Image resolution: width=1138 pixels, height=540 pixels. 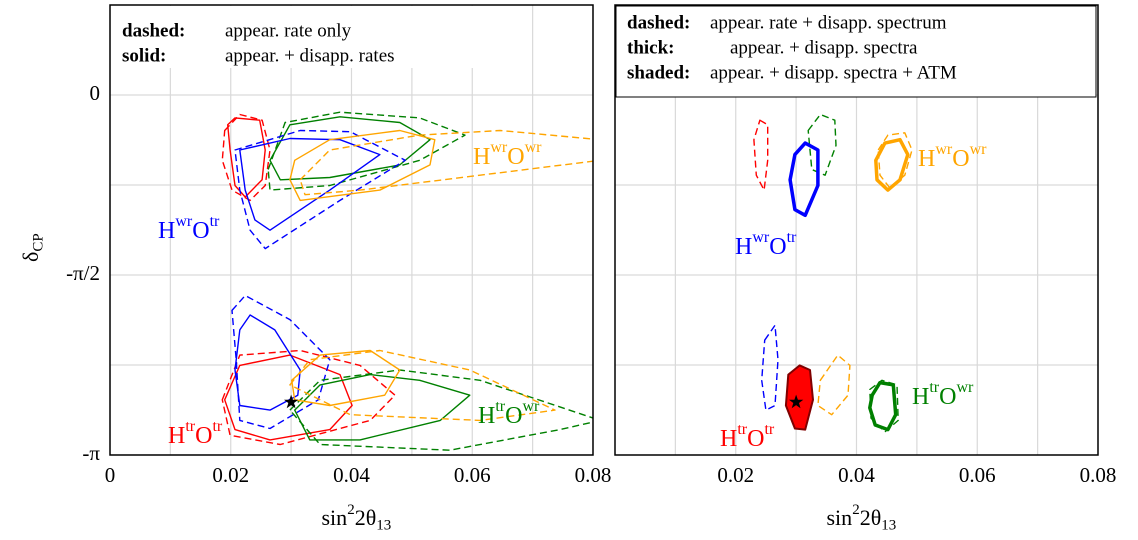 I want to click on legend-text: appear. + disapp. spectra + ATM, so click(x=833, y=72).